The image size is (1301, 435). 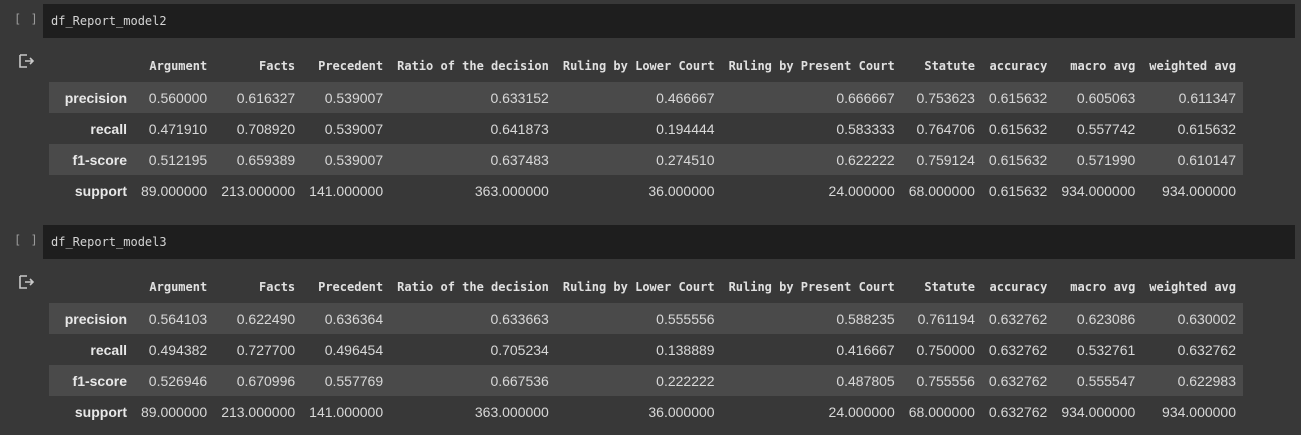 I want to click on code-text: df_Report_model3, so click(x=109, y=242).